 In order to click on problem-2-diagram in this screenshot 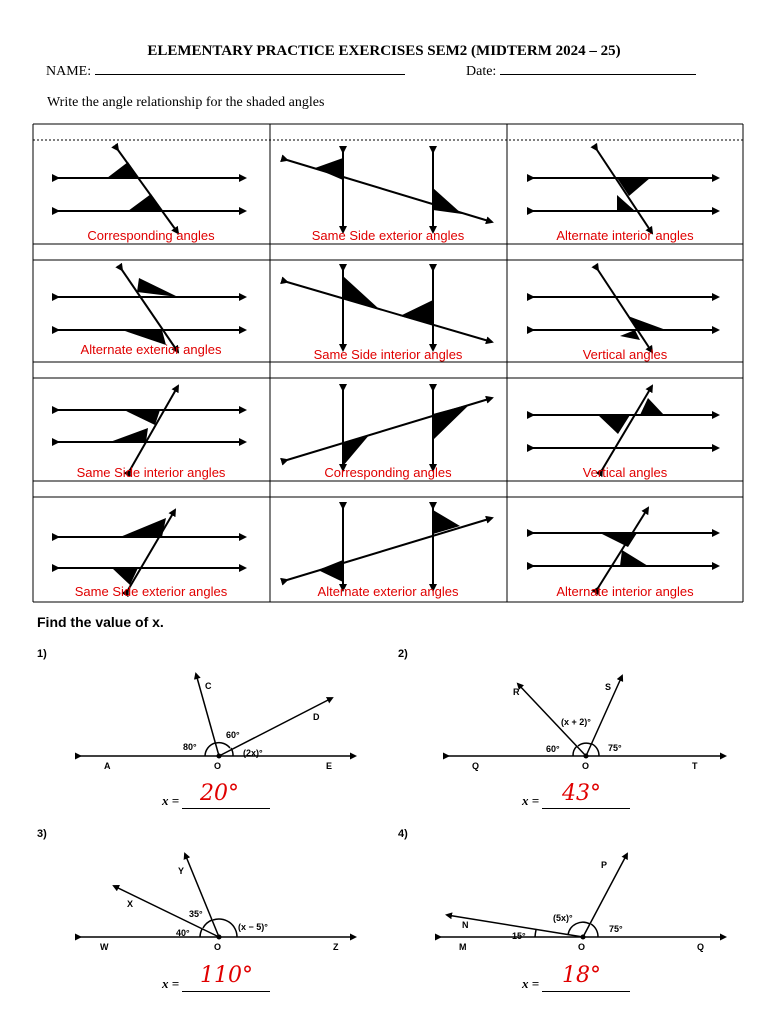, I will do `click(585, 717)`.